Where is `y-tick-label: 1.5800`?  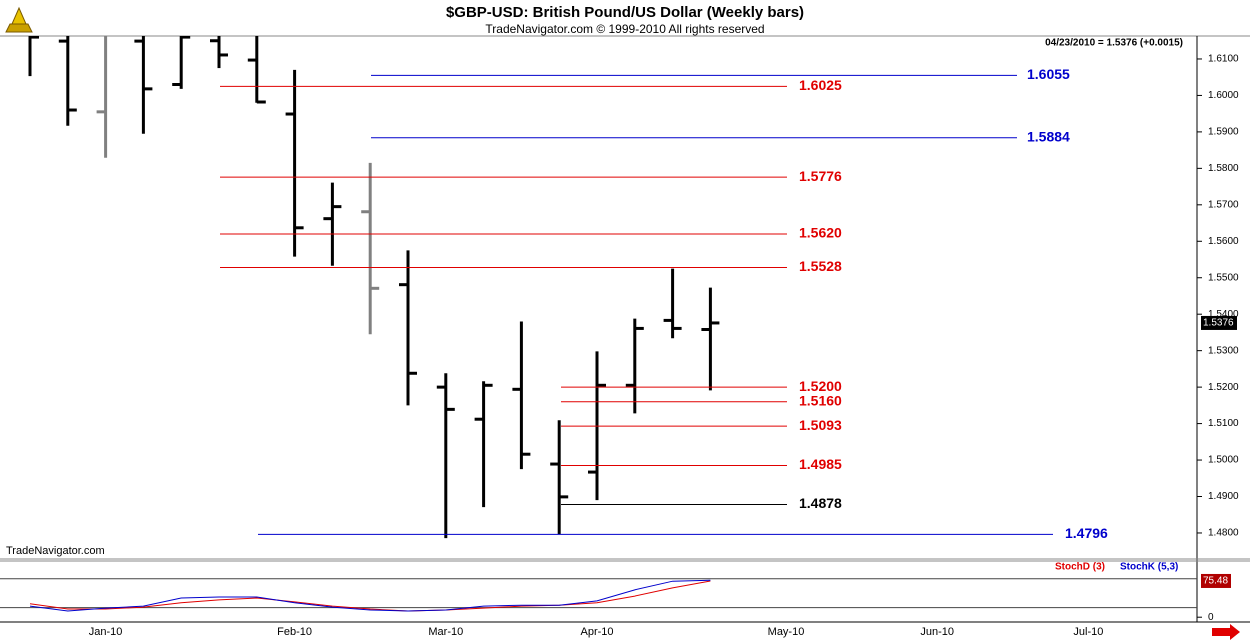 y-tick-label: 1.5800 is located at coordinates (1223, 168).